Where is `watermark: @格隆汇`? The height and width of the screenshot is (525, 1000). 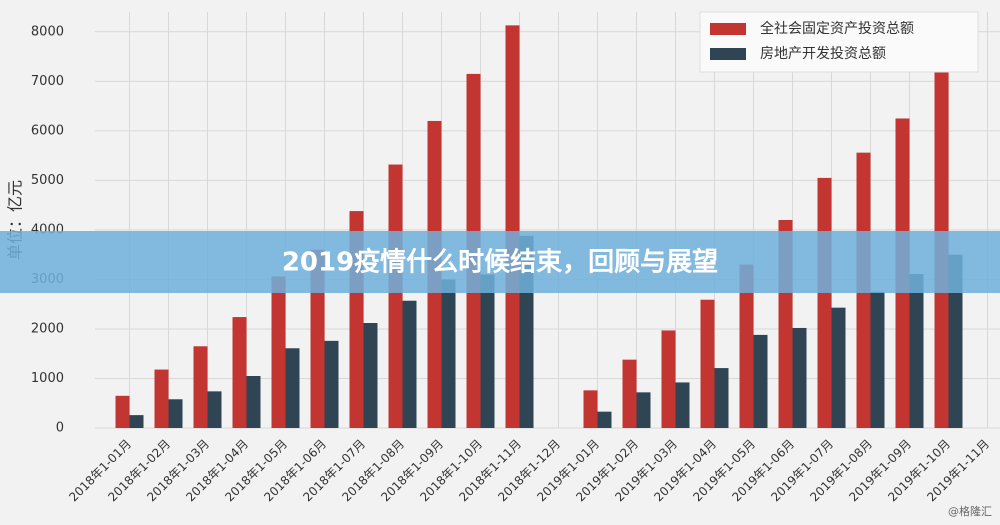
watermark: @格隆汇 is located at coordinates (970, 511).